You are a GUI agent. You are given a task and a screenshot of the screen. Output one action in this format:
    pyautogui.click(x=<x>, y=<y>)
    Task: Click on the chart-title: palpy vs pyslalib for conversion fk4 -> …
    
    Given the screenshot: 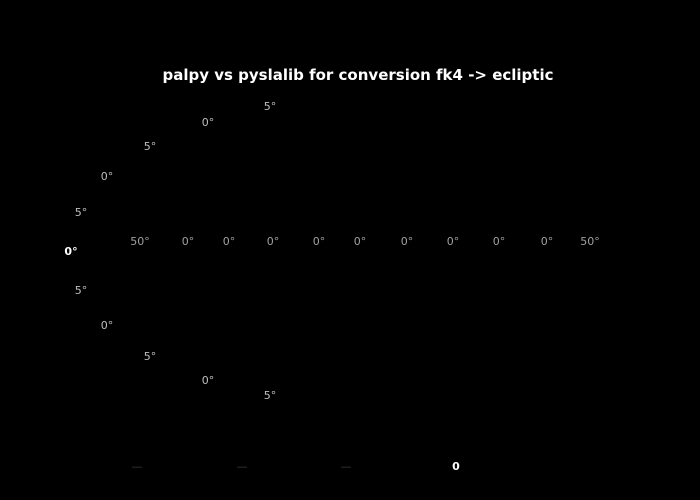 What is the action you would take?
    pyautogui.click(x=357, y=75)
    